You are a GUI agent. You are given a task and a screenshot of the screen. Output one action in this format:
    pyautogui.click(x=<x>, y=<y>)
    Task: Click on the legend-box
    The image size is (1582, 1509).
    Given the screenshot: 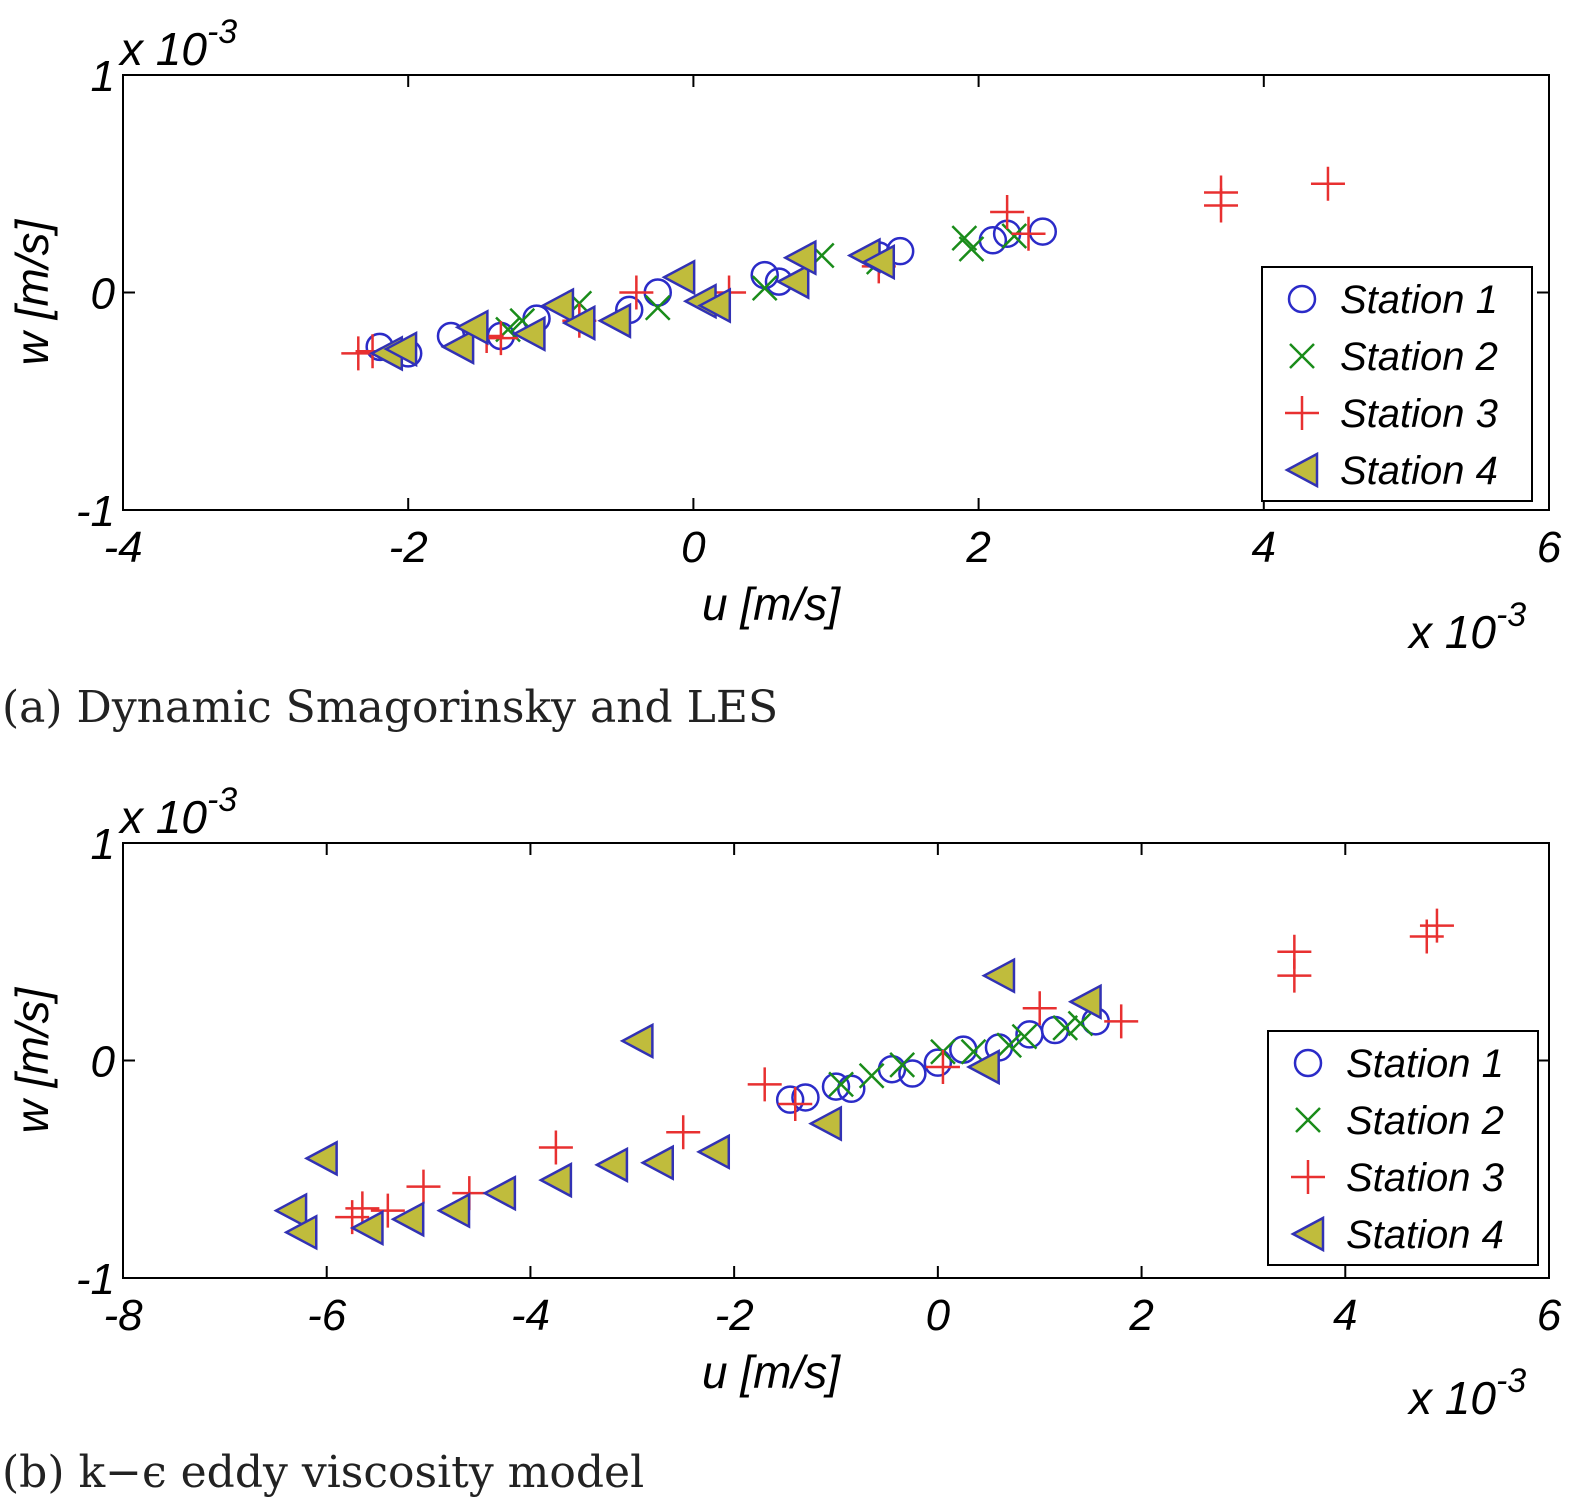 What is the action you would take?
    pyautogui.click(x=1397, y=384)
    